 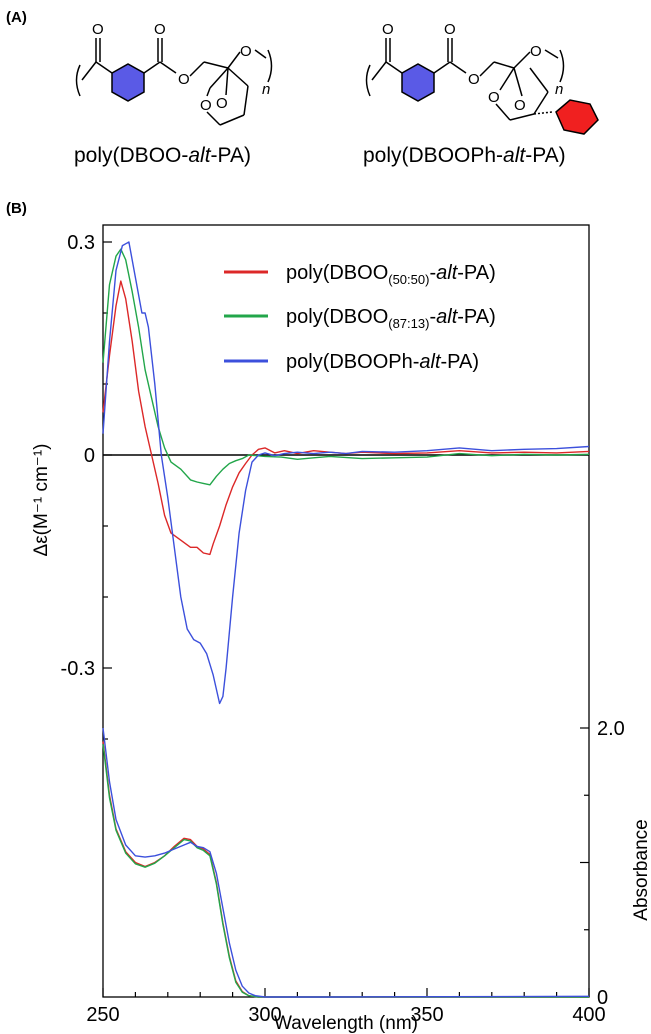 What do you see at coordinates (611, 729) in the screenshot?
I see `y-right-tick-label: 2.0` at bounding box center [611, 729].